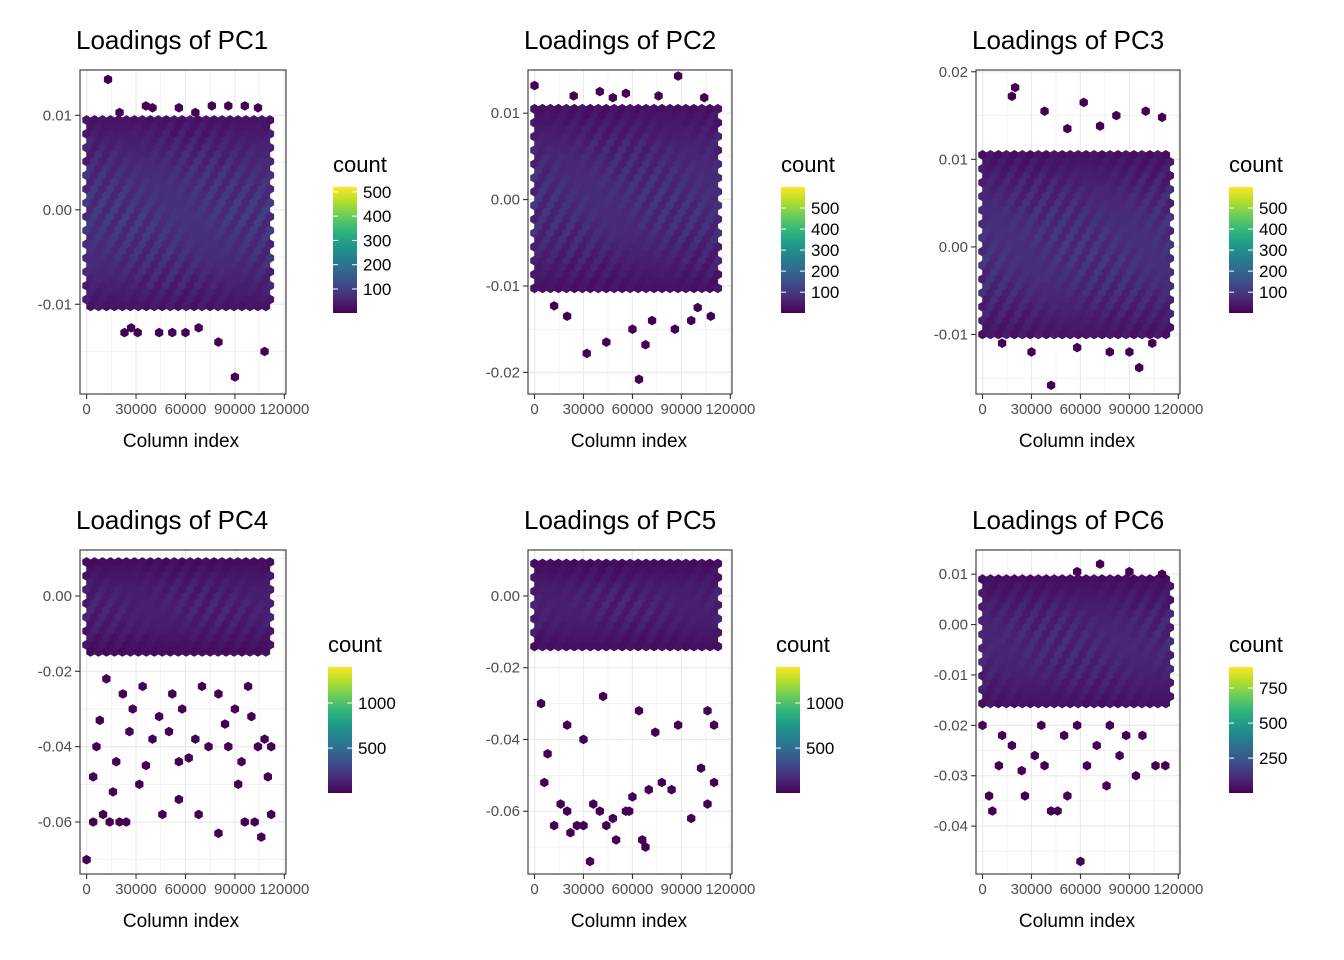 The width and height of the screenshot is (1344, 960). What do you see at coordinates (1273, 250) in the screenshot?
I see `colorbar-tick-label: 300` at bounding box center [1273, 250].